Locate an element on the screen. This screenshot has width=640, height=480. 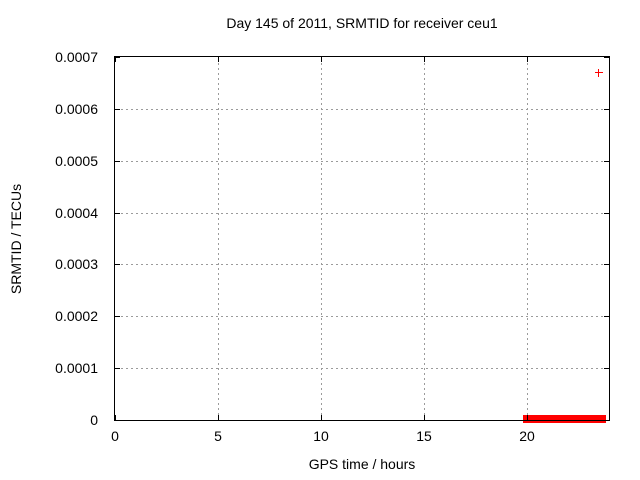
y-tick-label: 0.0002 is located at coordinates (76, 316).